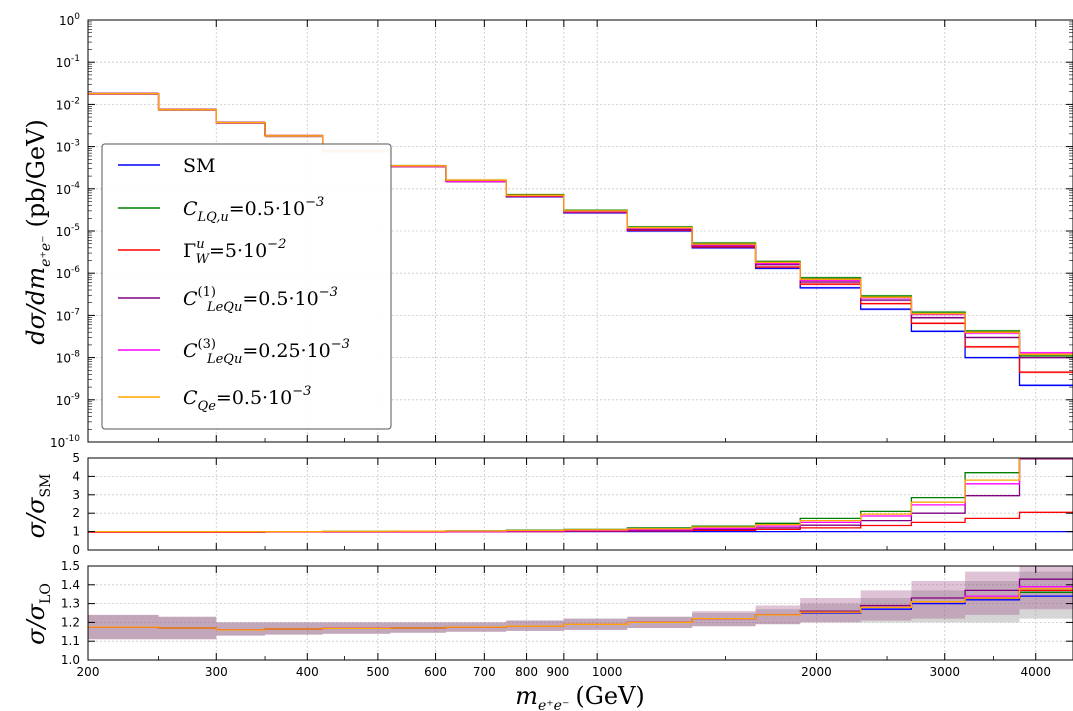 This screenshot has height=711, width=1073. Describe the element at coordinates (307, 672) in the screenshot. I see `x-tick-label: 400` at that location.